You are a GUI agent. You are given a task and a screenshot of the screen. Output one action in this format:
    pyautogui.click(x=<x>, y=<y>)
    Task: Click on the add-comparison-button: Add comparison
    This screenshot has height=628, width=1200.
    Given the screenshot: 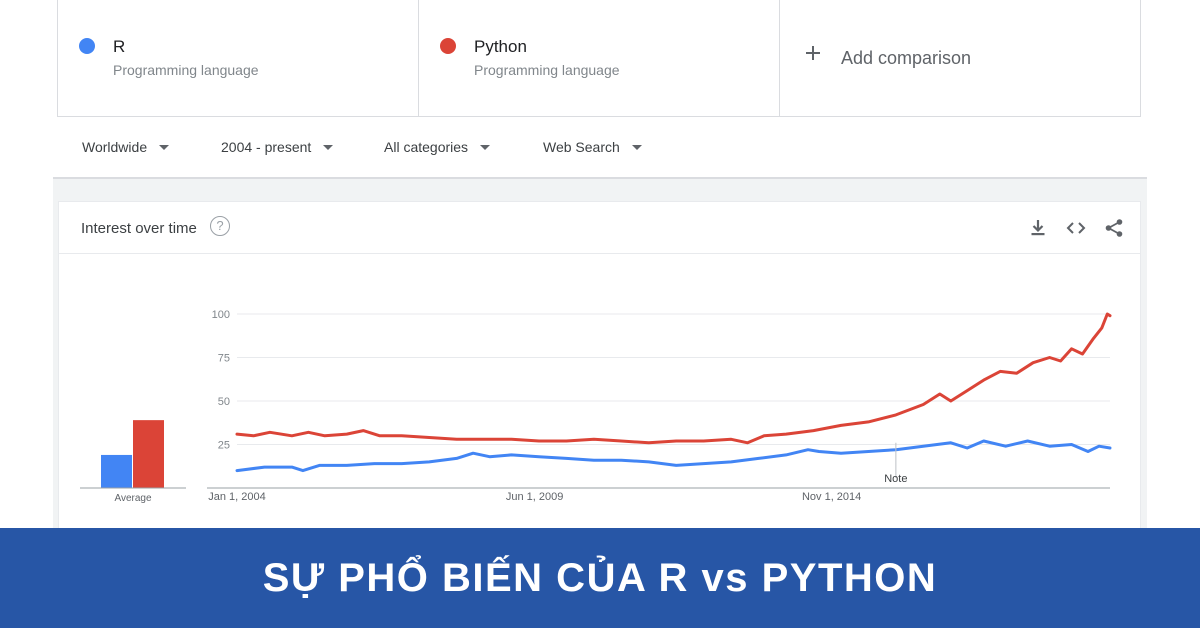 What is the action you would take?
    pyautogui.click(x=960, y=58)
    